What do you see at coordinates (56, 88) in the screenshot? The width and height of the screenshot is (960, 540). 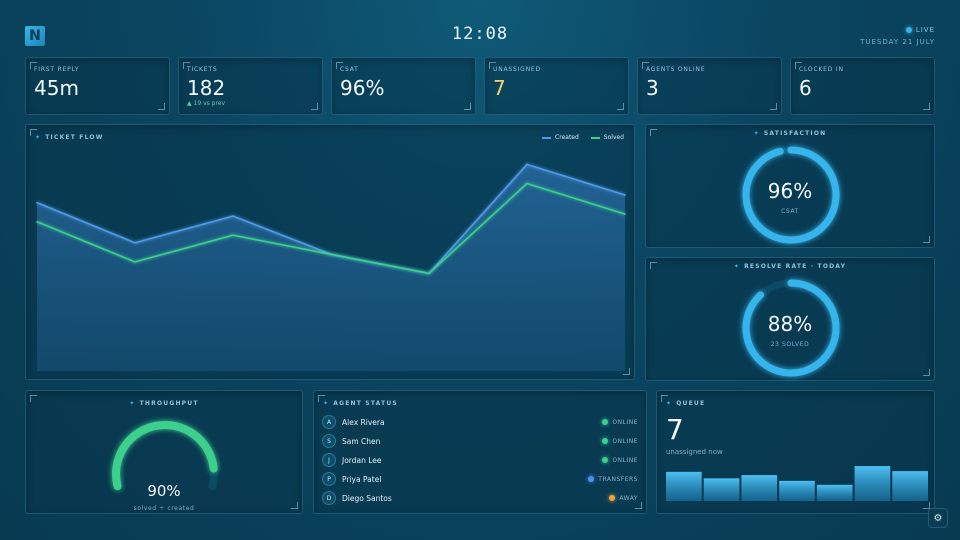 I see `kpi-value: 45m` at bounding box center [56, 88].